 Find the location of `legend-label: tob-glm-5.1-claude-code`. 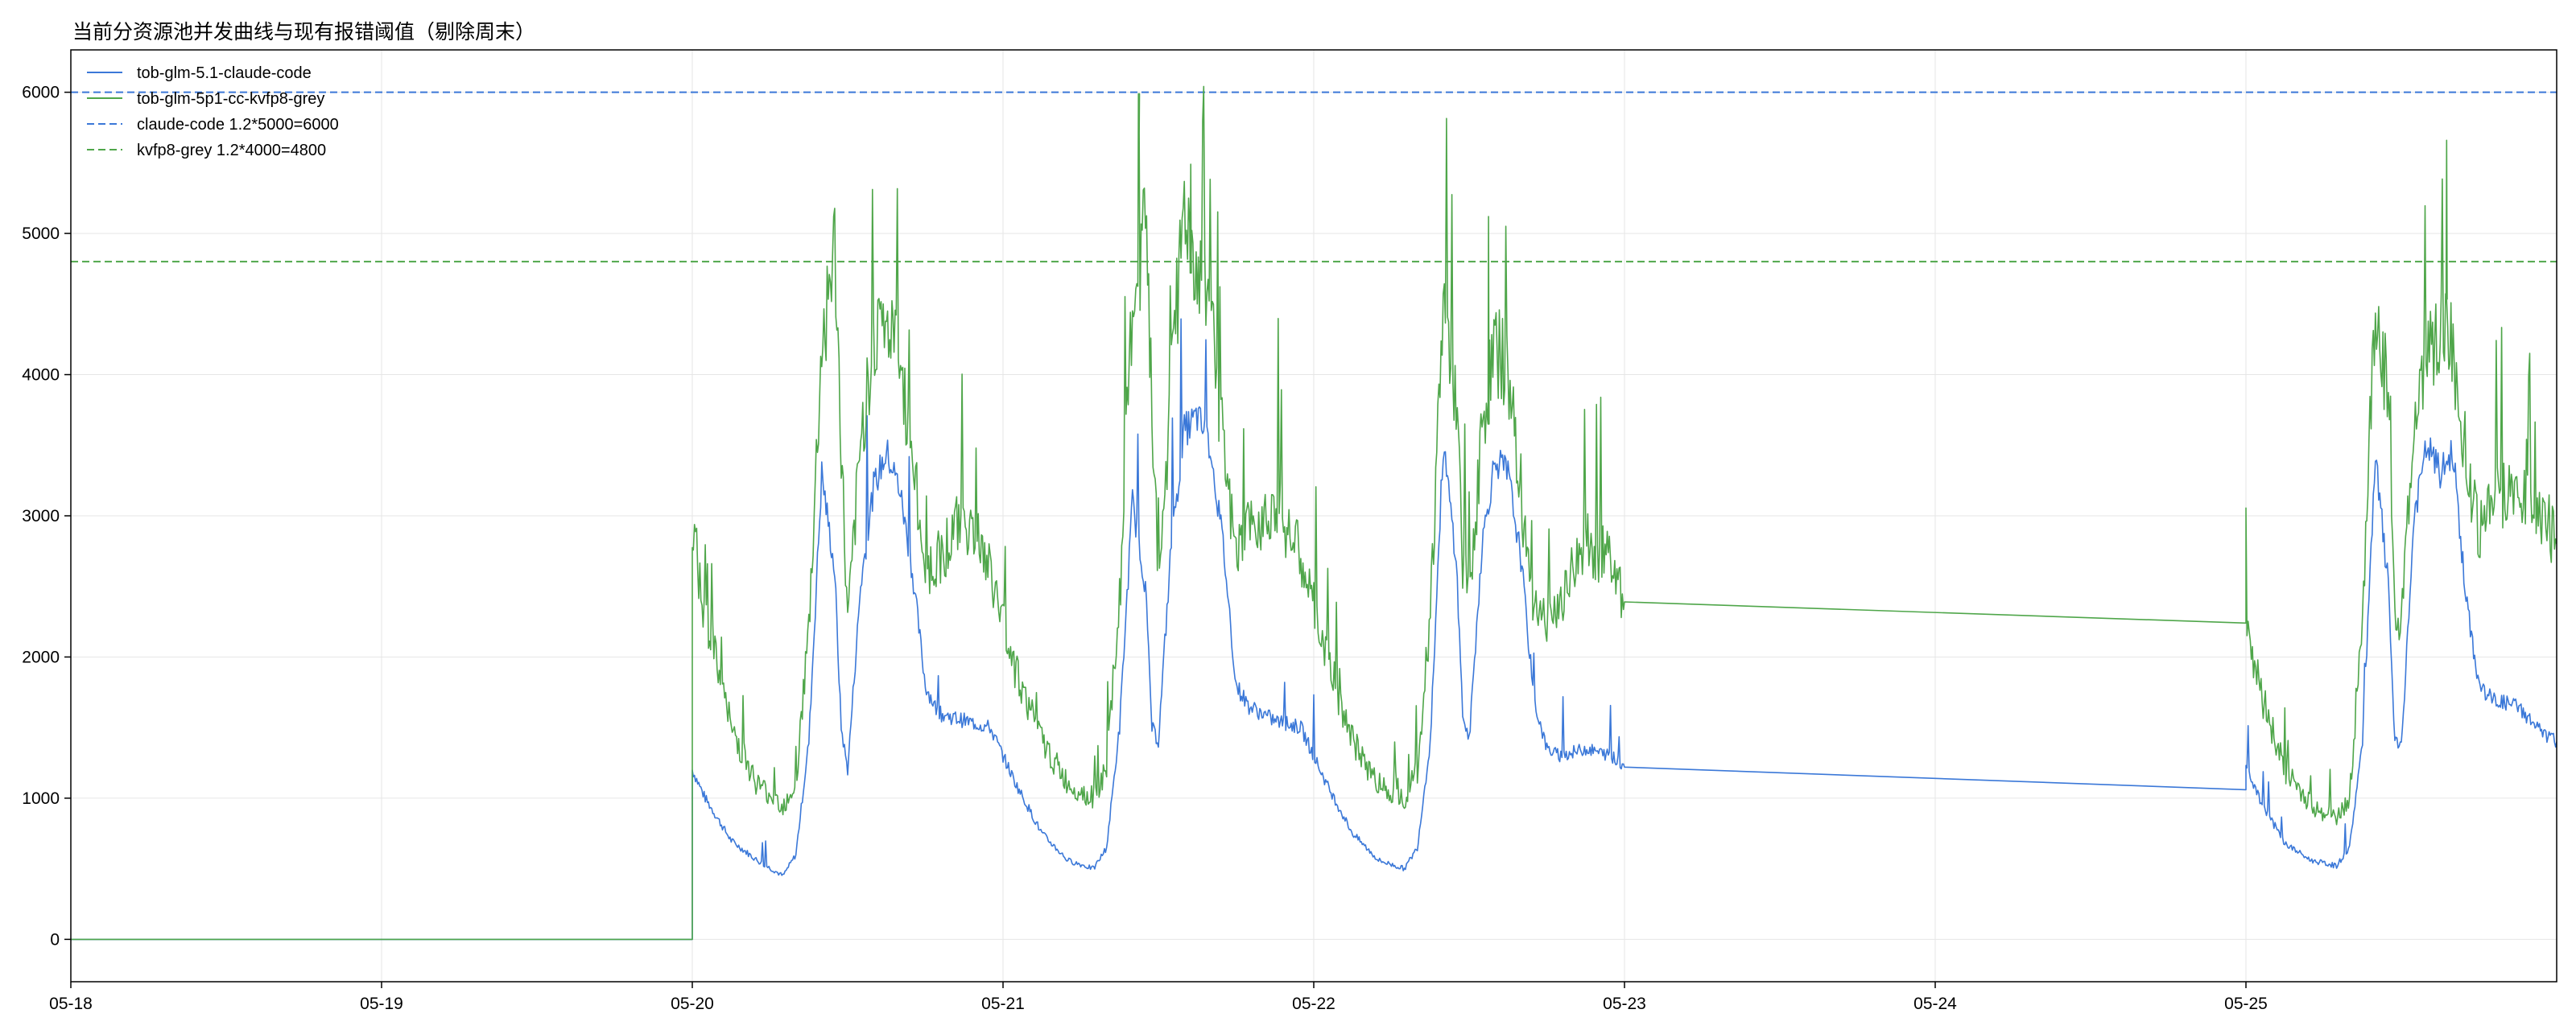

legend-label: tob-glm-5.1-claude-code is located at coordinates (224, 73).